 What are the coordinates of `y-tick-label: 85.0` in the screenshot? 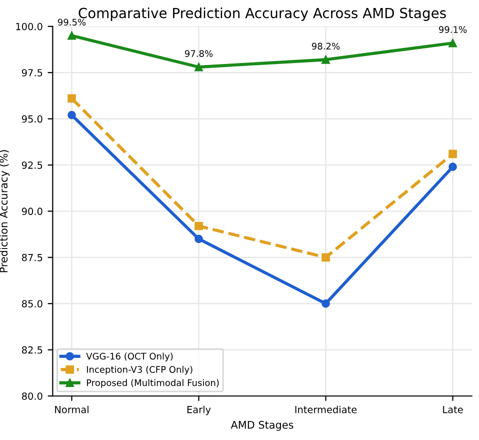 It's located at (32, 304).